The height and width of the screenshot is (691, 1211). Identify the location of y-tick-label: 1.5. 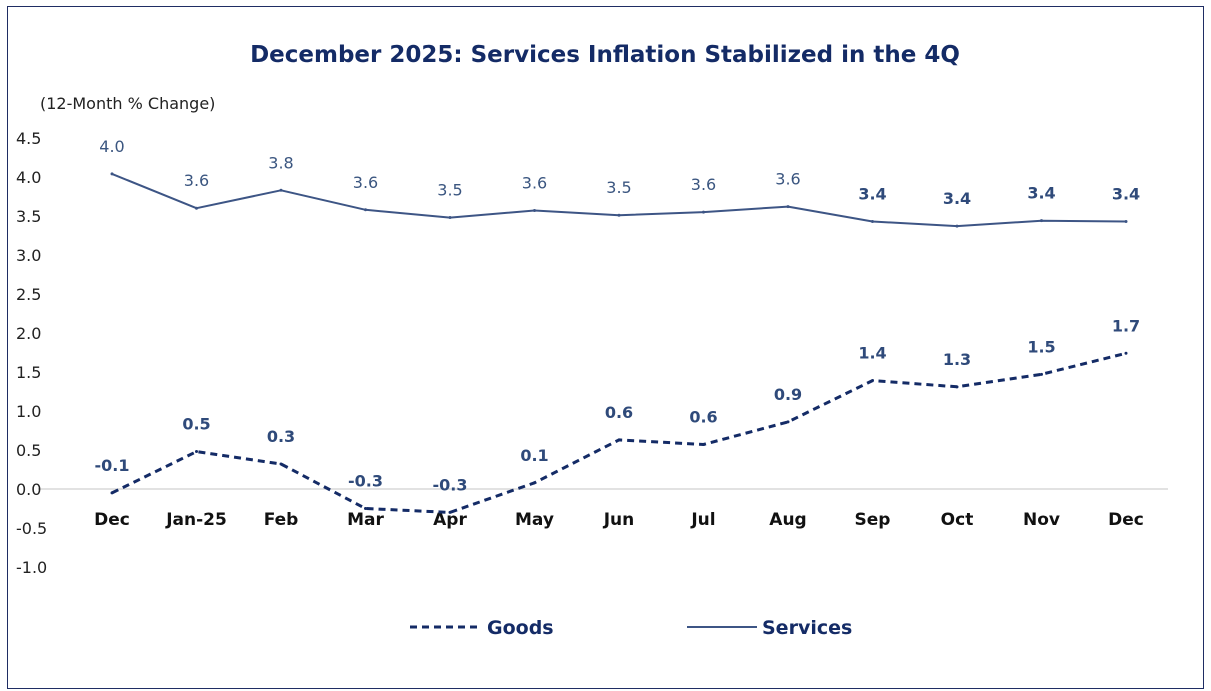
(28, 372).